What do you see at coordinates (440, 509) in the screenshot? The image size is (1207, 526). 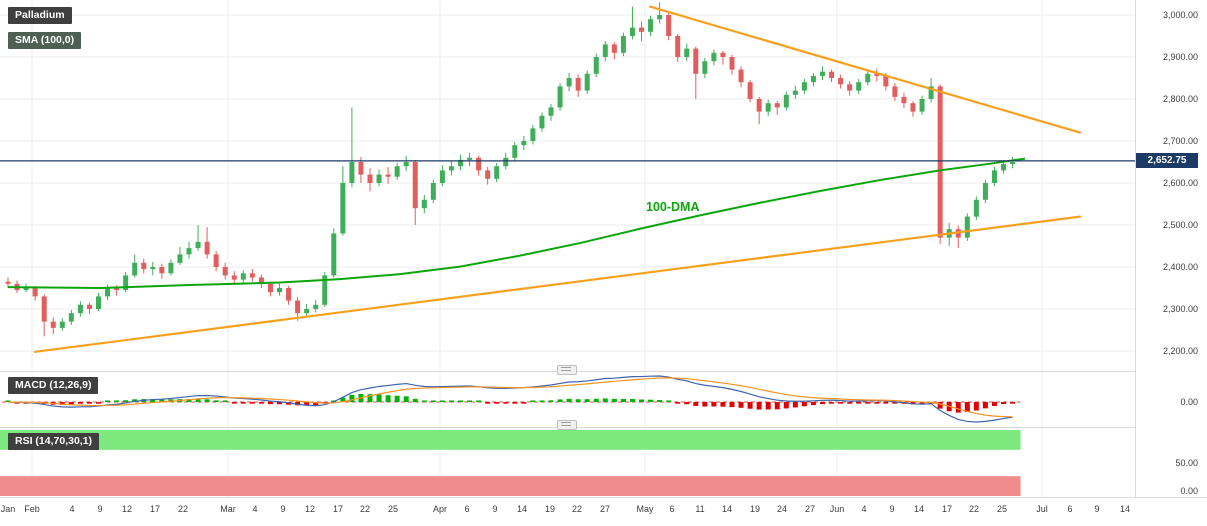 I see `x-tick-label: Apr` at bounding box center [440, 509].